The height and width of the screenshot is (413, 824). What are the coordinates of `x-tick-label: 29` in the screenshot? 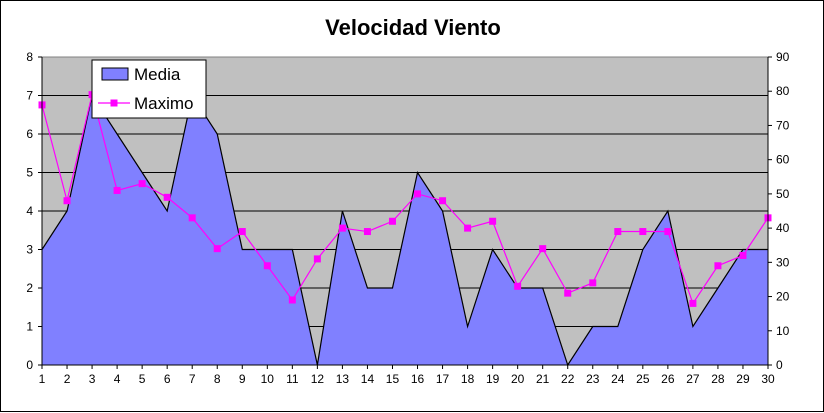 It's located at (743, 379).